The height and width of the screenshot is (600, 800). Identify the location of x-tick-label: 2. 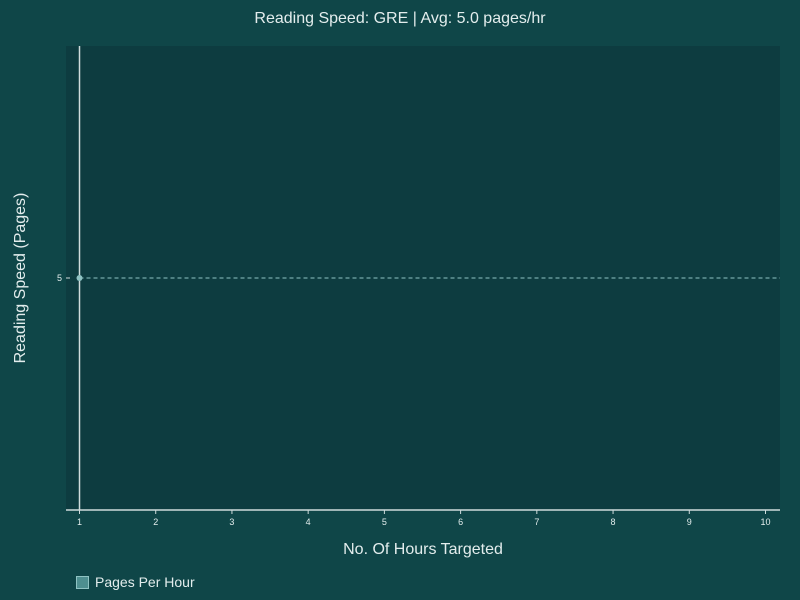
(155, 522).